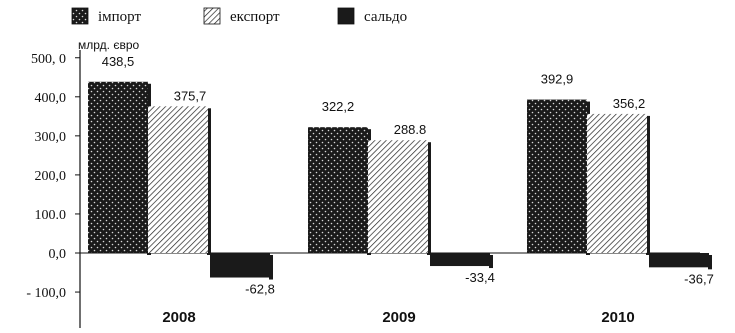 The height and width of the screenshot is (333, 735). What do you see at coordinates (699, 278) in the screenshot?
I see `data-label-2010-2: -36,7` at bounding box center [699, 278].